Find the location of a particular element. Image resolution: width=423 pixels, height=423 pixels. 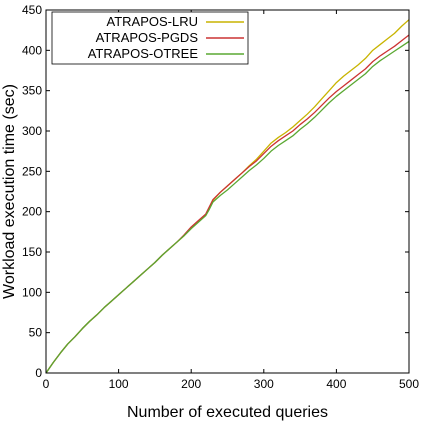

y-tick-label-150: 150 is located at coordinates (32, 252).